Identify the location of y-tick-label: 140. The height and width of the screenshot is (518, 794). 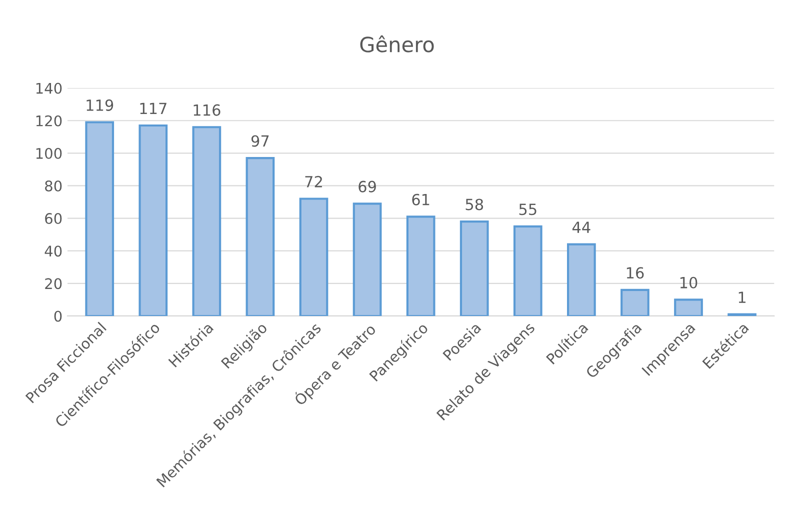
(49, 88).